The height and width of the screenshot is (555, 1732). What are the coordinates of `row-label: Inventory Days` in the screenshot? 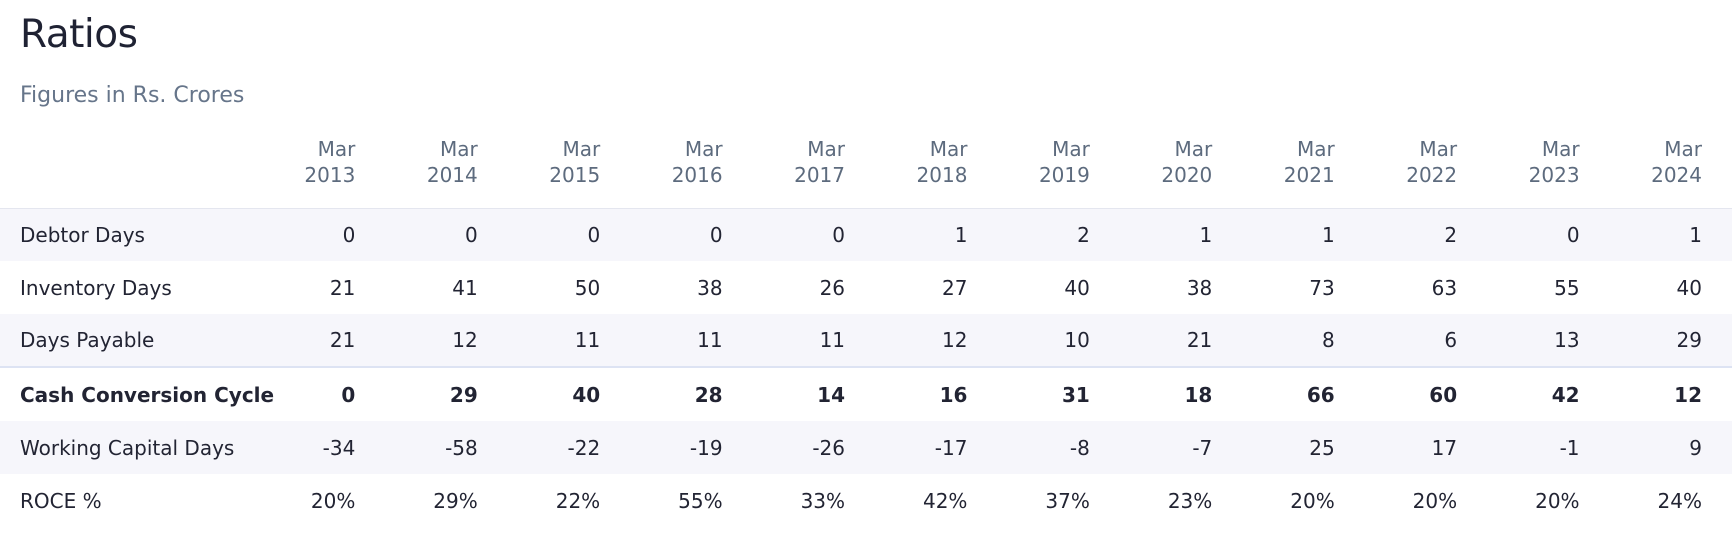 It's located at (96, 287).